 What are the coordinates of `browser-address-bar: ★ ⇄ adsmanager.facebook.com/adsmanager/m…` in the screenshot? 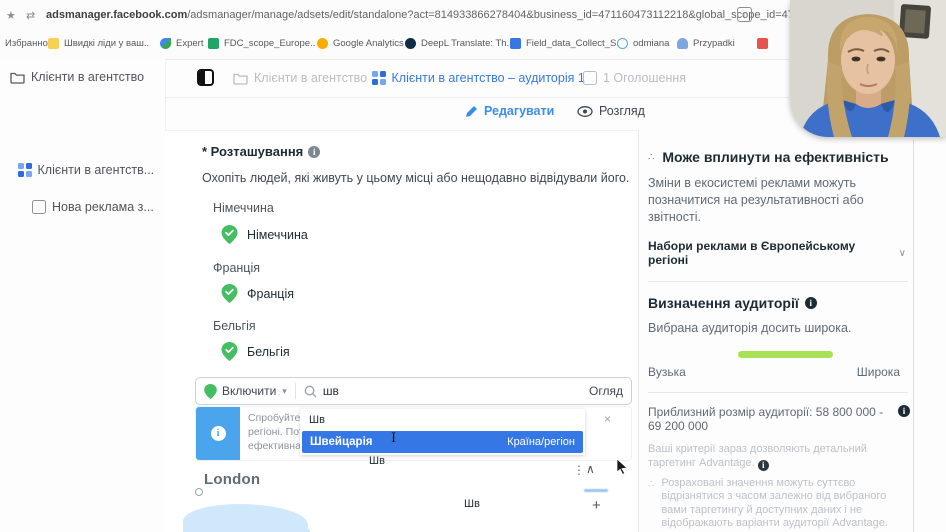 It's located at (473, 16).